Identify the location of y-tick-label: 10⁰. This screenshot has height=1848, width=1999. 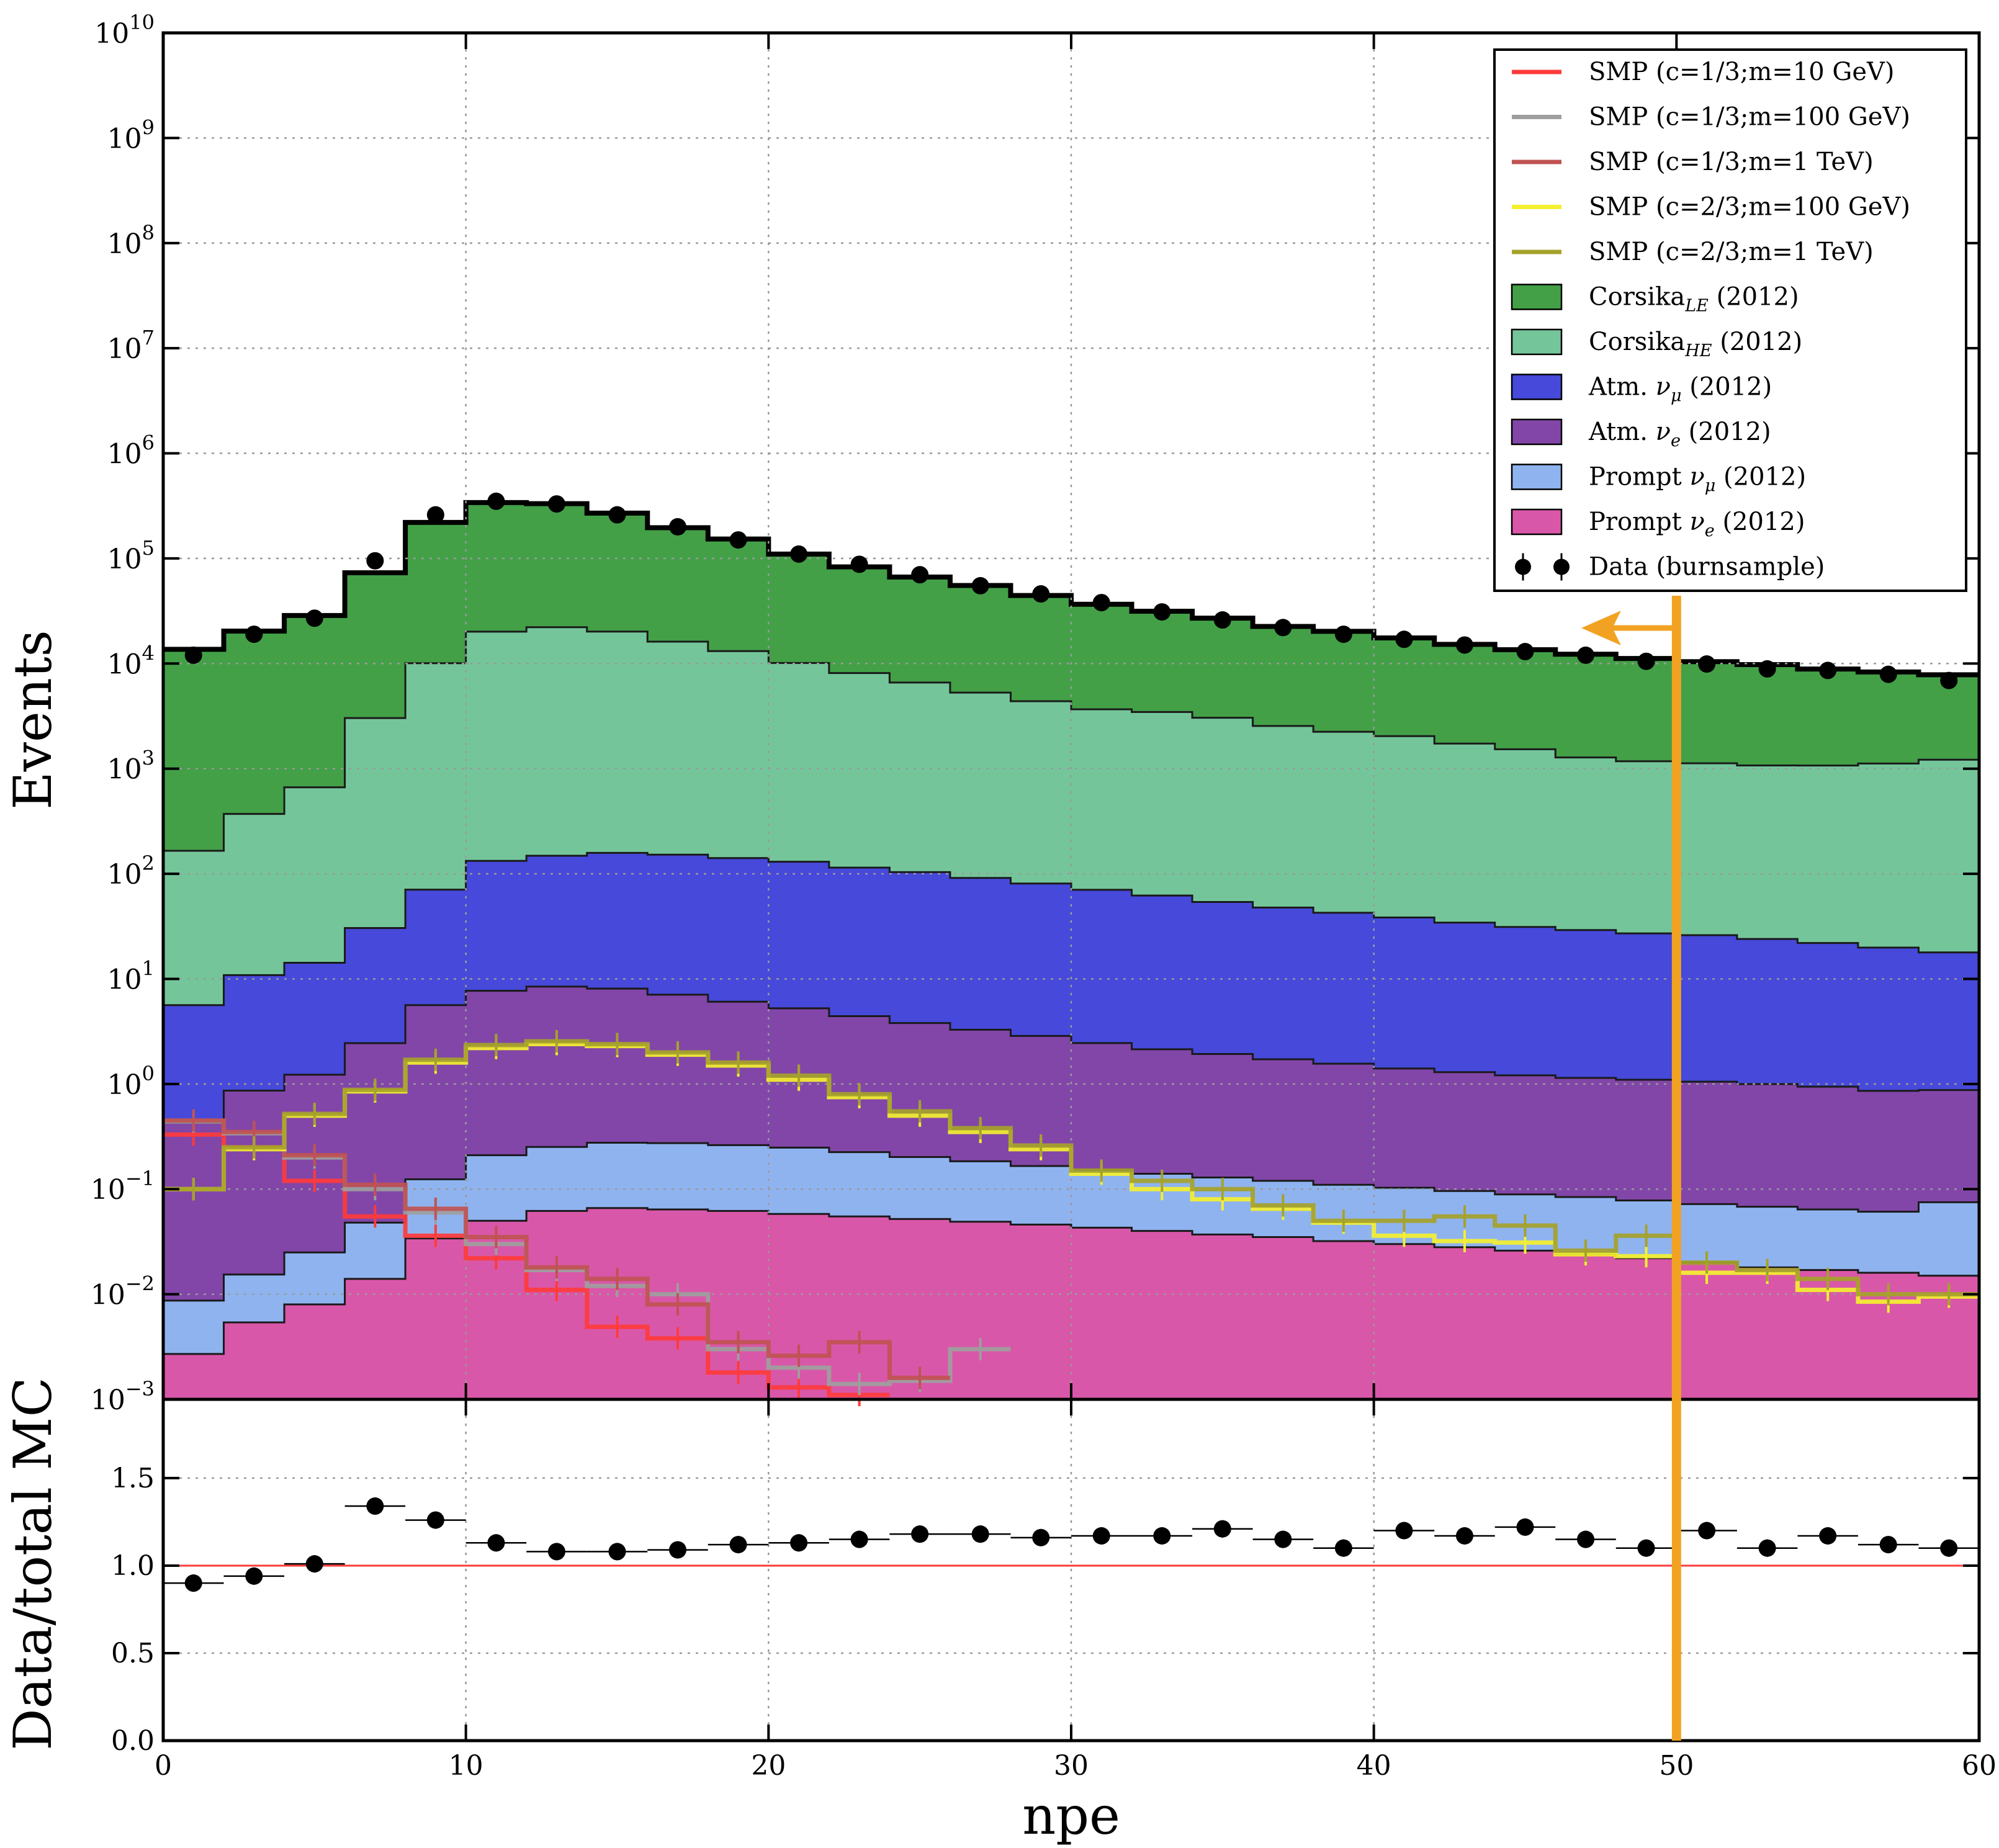
(131, 1081).